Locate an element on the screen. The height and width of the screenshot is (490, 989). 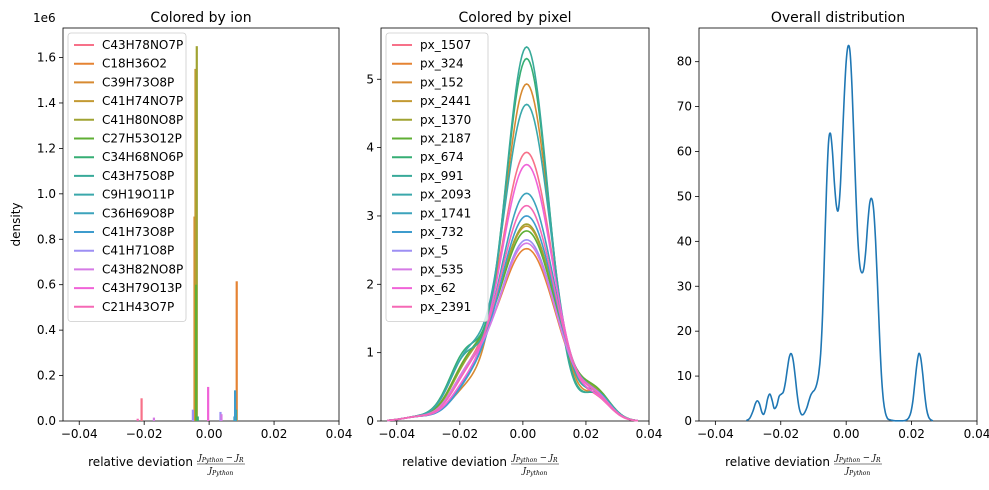
overall-kde-line is located at coordinates (839, 233).